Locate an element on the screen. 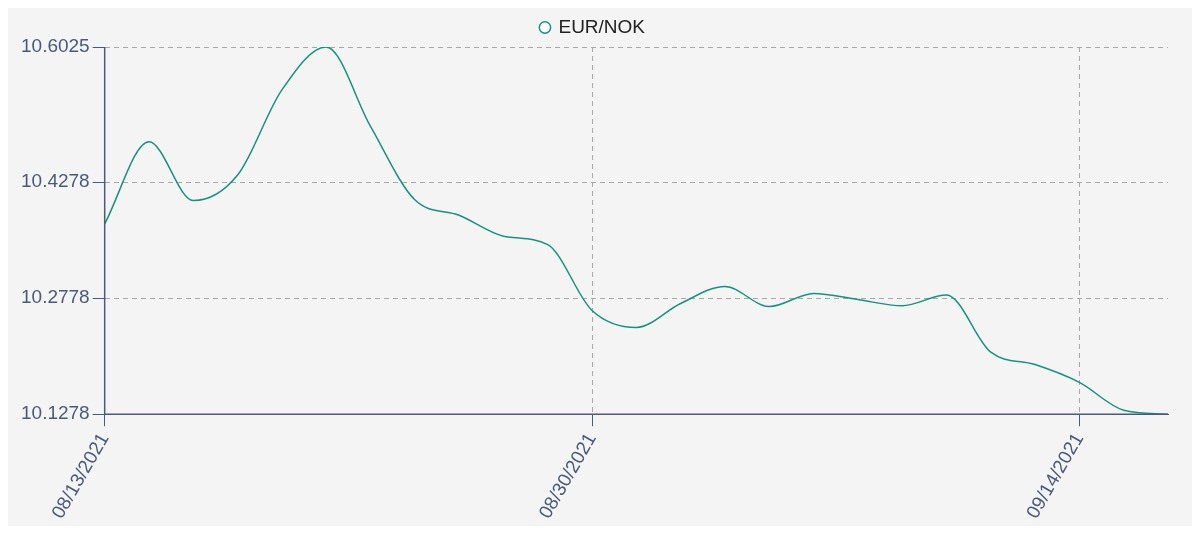 The height and width of the screenshot is (534, 1200). y-tick-label: 10.6025 is located at coordinates (55, 46).